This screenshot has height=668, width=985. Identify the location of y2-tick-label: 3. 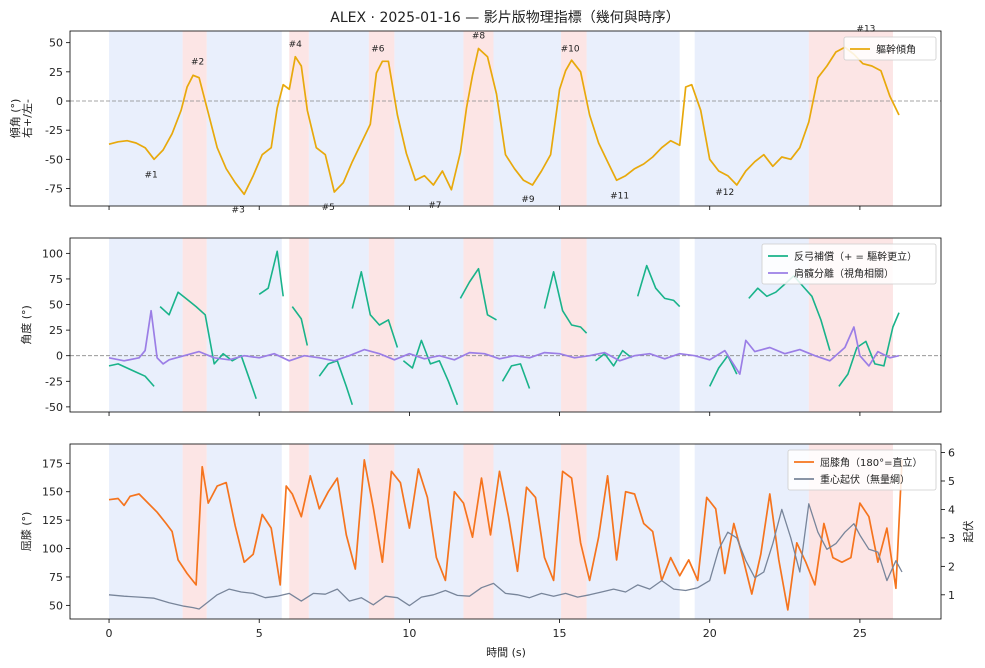
(951, 538).